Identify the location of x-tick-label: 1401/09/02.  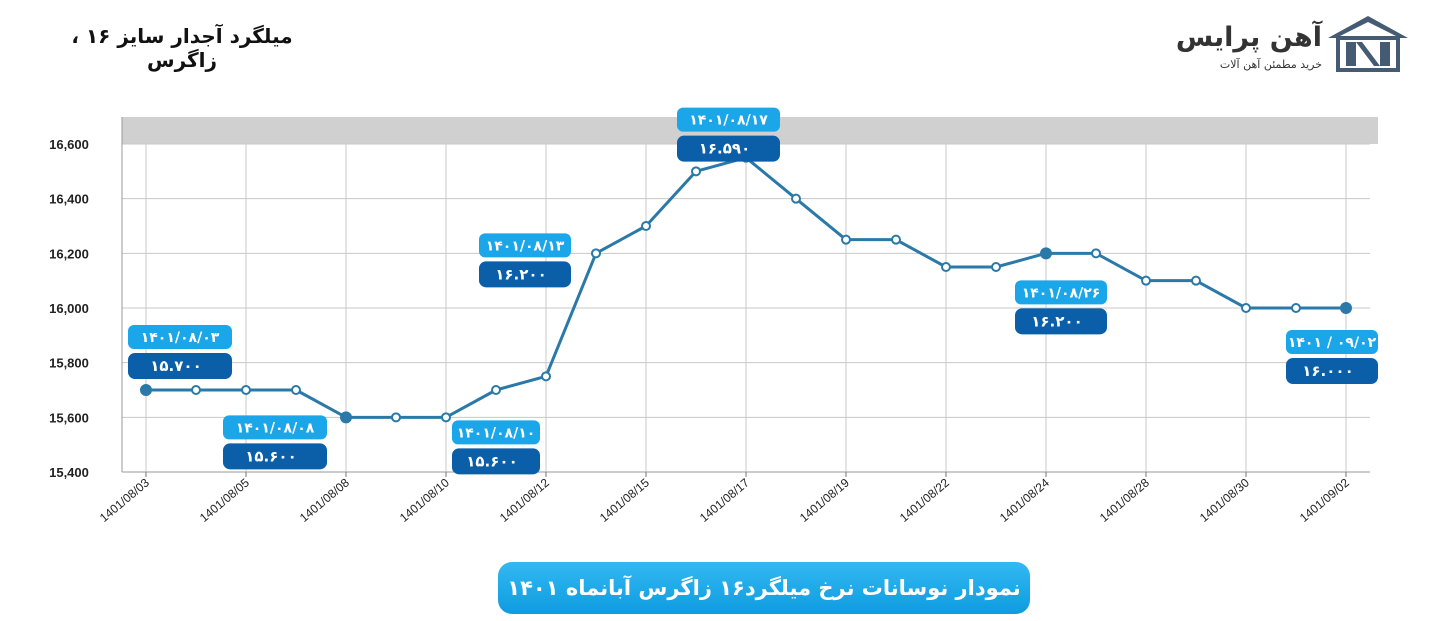
(1324, 500).